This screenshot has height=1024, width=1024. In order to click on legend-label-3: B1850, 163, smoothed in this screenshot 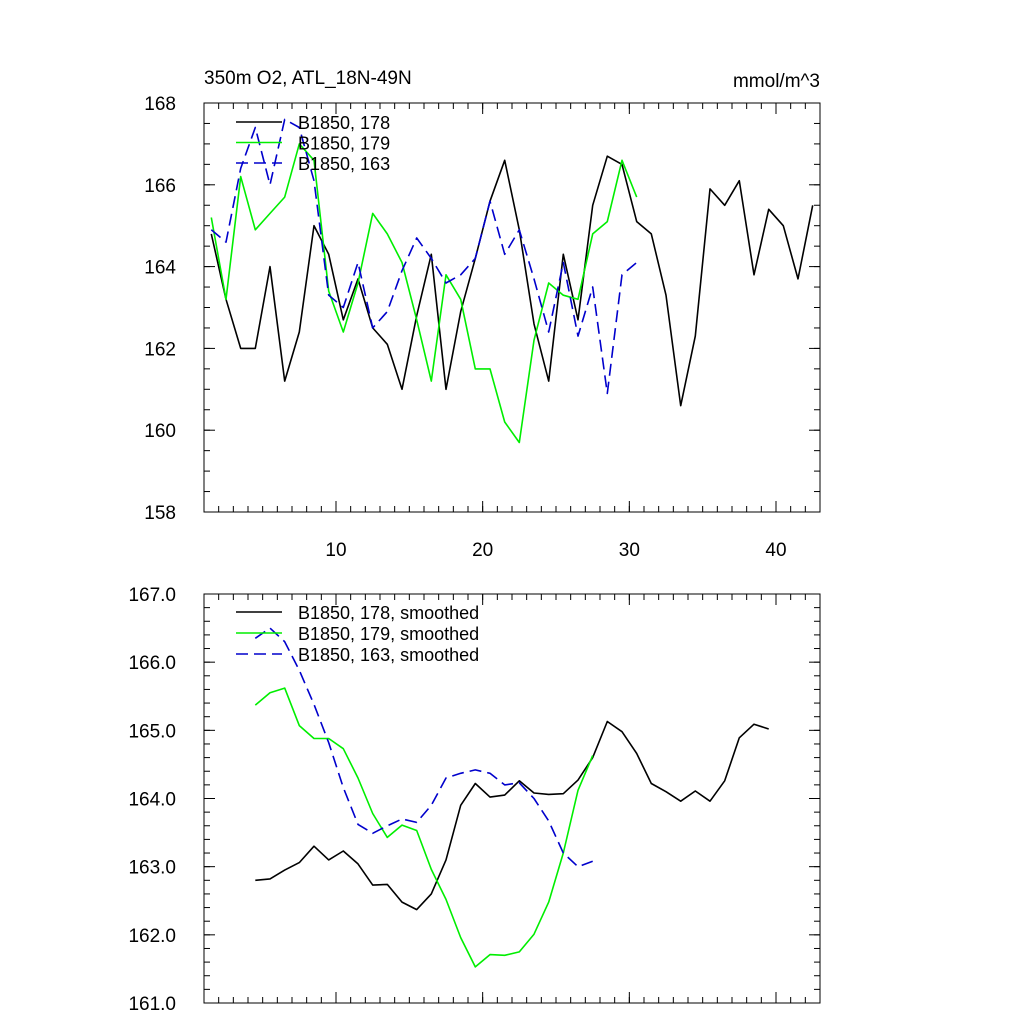, I will do `click(388, 655)`.